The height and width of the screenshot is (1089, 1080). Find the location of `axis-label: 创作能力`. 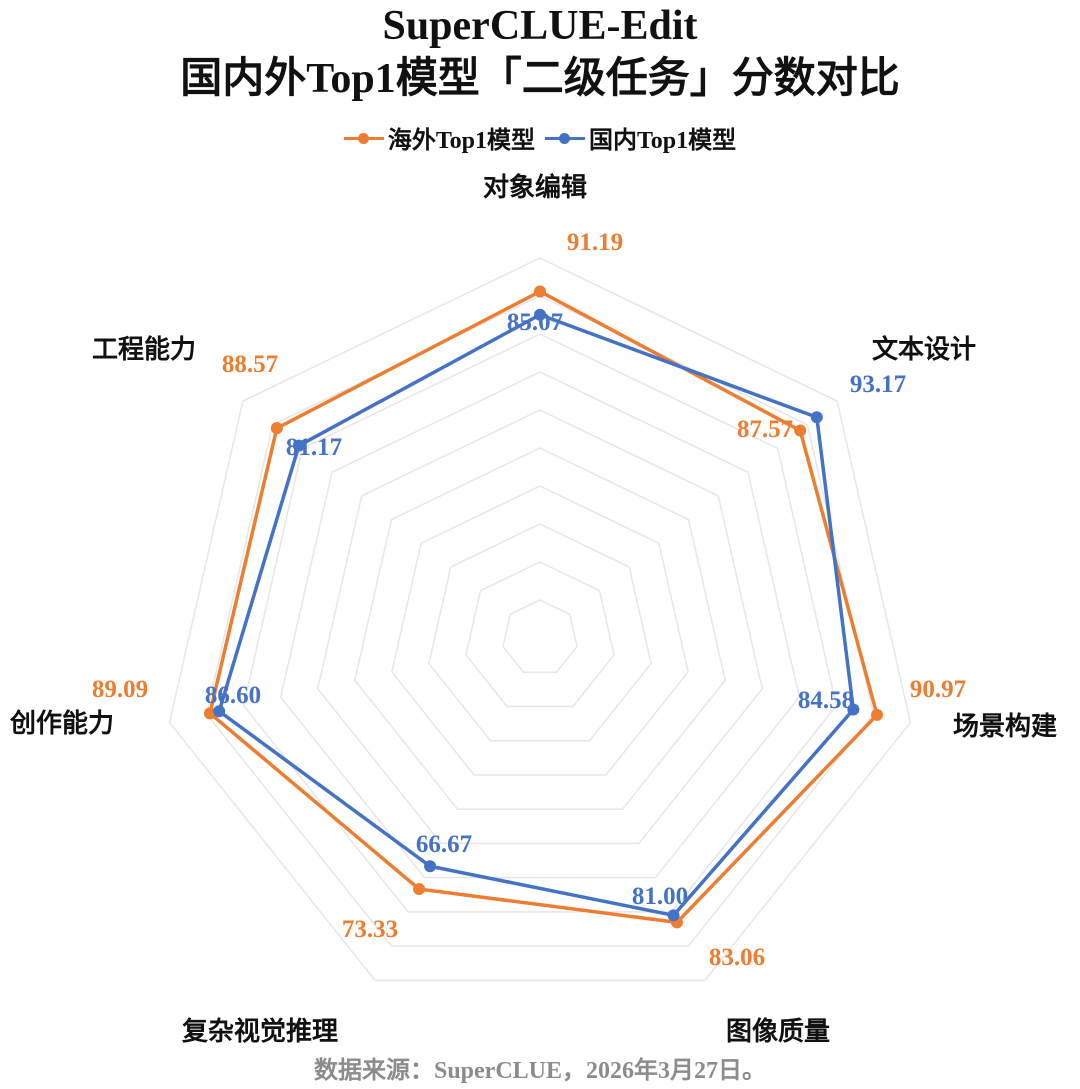

axis-label: 创作能力 is located at coordinates (61, 723).